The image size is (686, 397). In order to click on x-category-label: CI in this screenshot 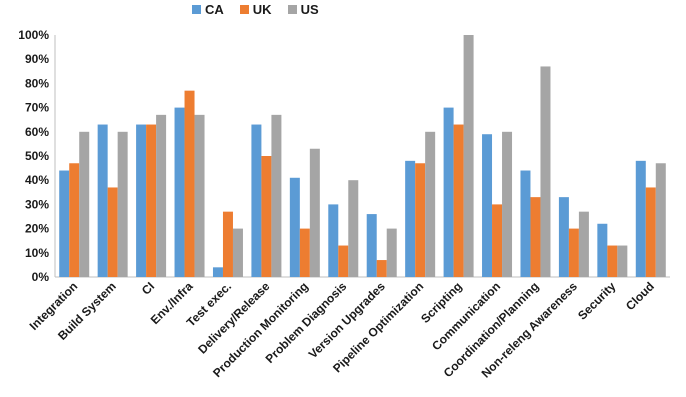, I will do `click(148, 288)`.